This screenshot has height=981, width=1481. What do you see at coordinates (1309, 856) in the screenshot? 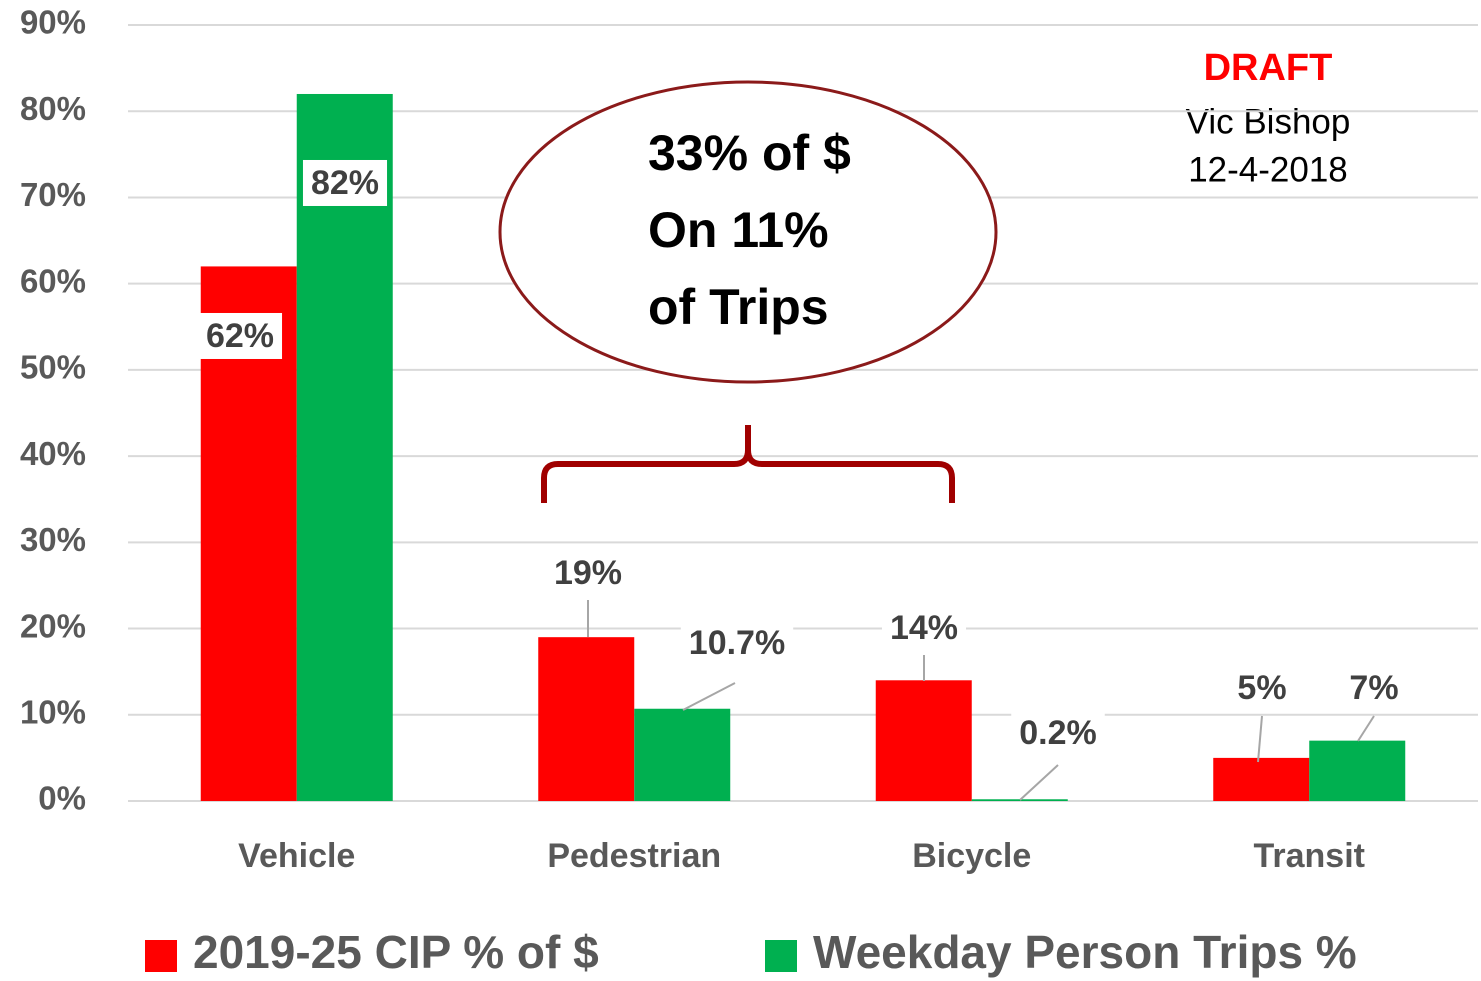
I see `x-tick-label: Transit` at bounding box center [1309, 856].